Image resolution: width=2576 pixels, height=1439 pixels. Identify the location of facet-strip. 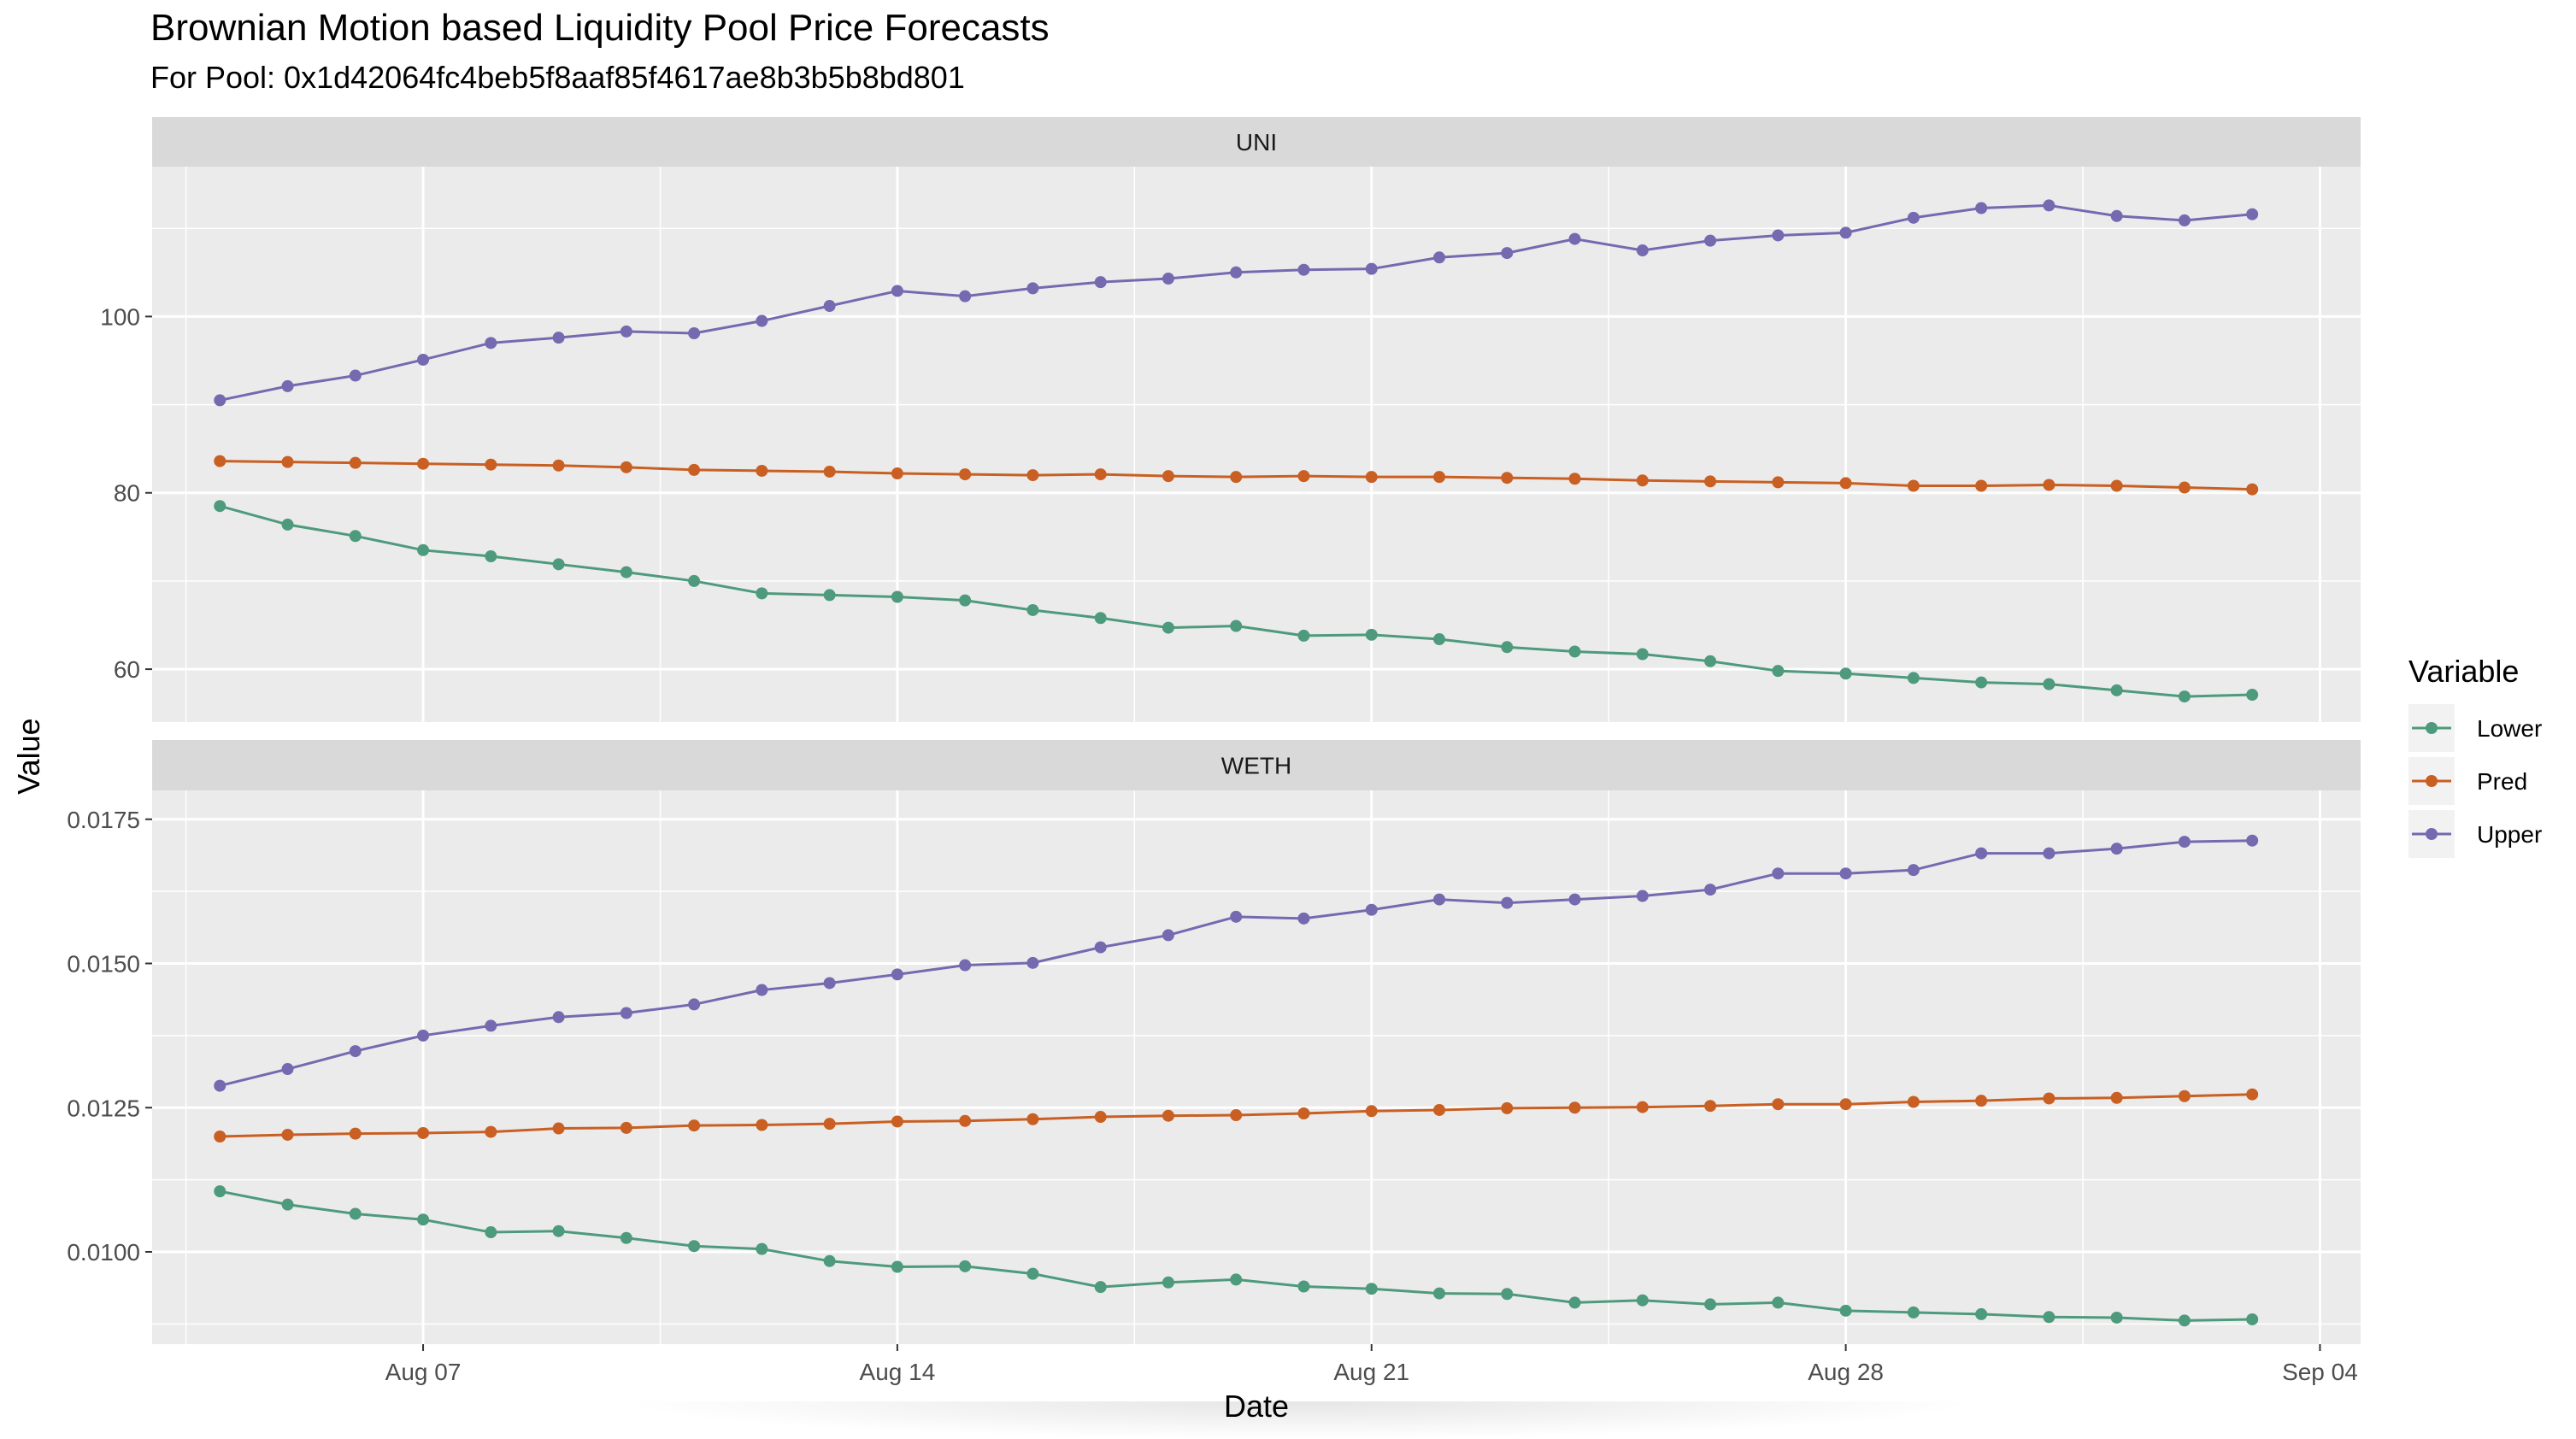
(1256, 142).